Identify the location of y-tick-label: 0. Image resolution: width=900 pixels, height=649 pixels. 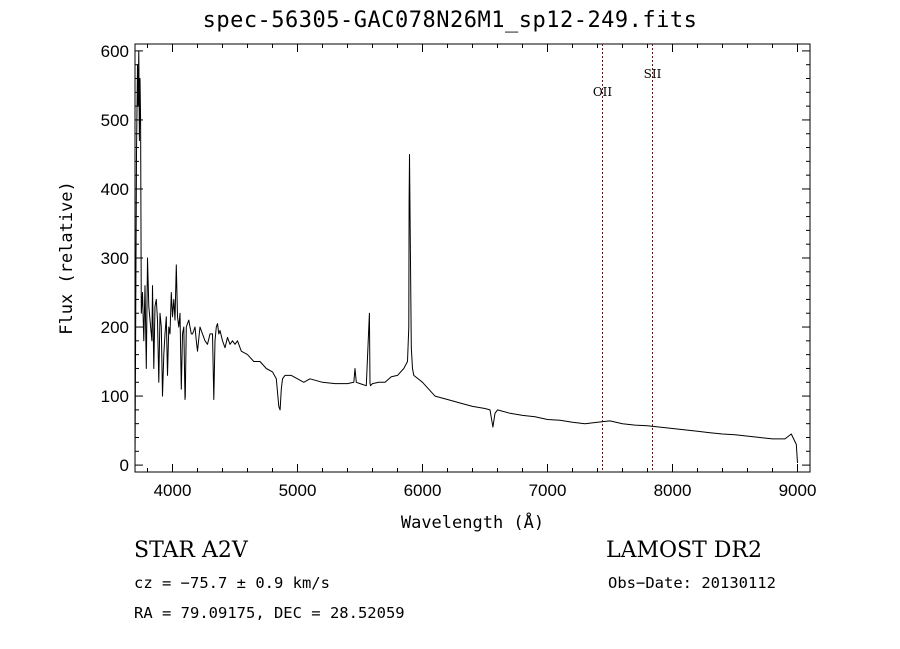
(124, 465).